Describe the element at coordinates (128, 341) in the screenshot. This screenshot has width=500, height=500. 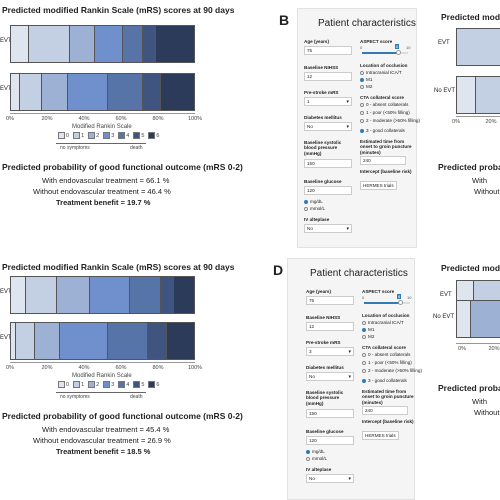
I see `mrs-4-segment` at that location.